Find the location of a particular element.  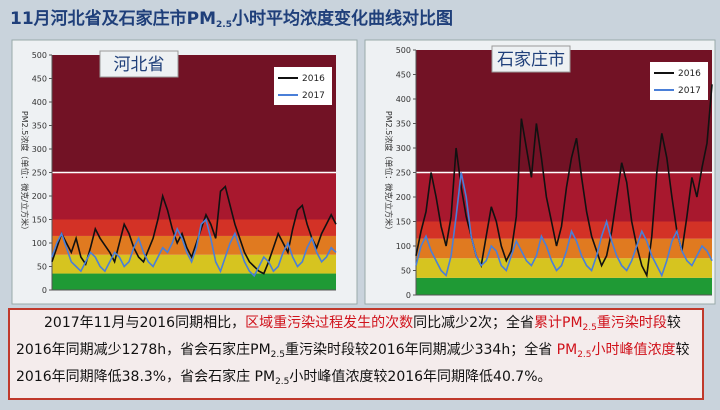

summary-run: 小时峰值浓度 is located at coordinates (633, 350).